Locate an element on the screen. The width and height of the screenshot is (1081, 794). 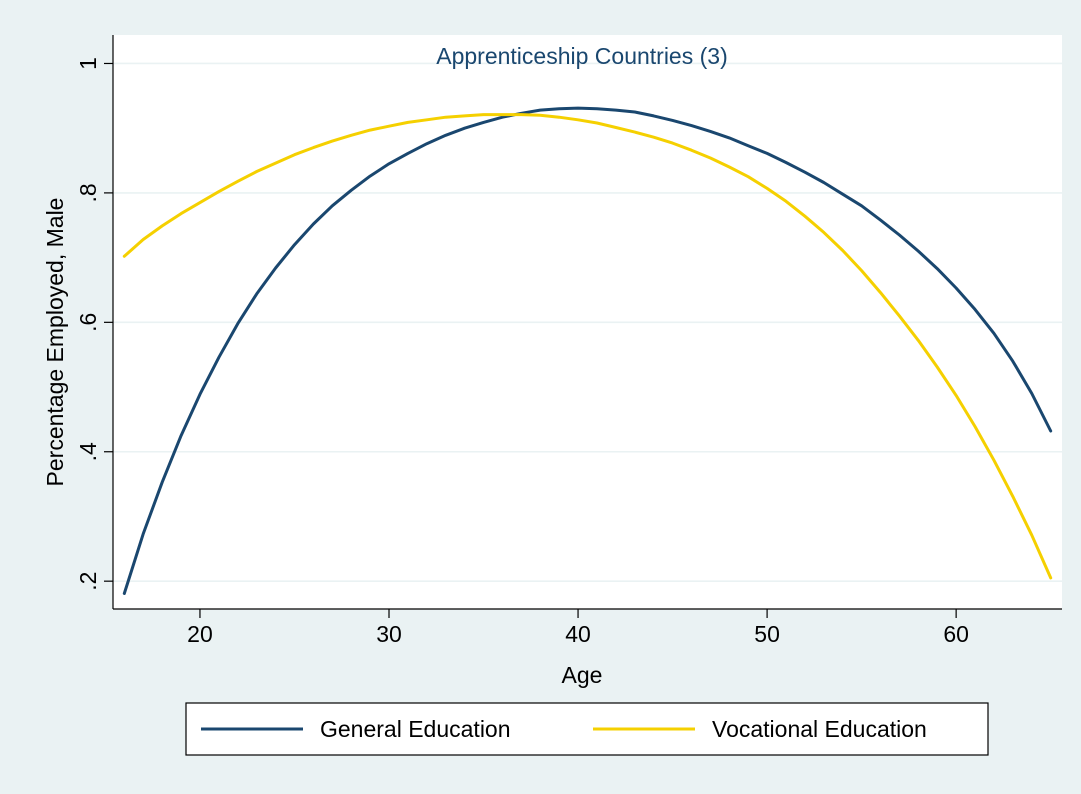
y-axis-label: Percentage Employed, Male is located at coordinates (55, 342).